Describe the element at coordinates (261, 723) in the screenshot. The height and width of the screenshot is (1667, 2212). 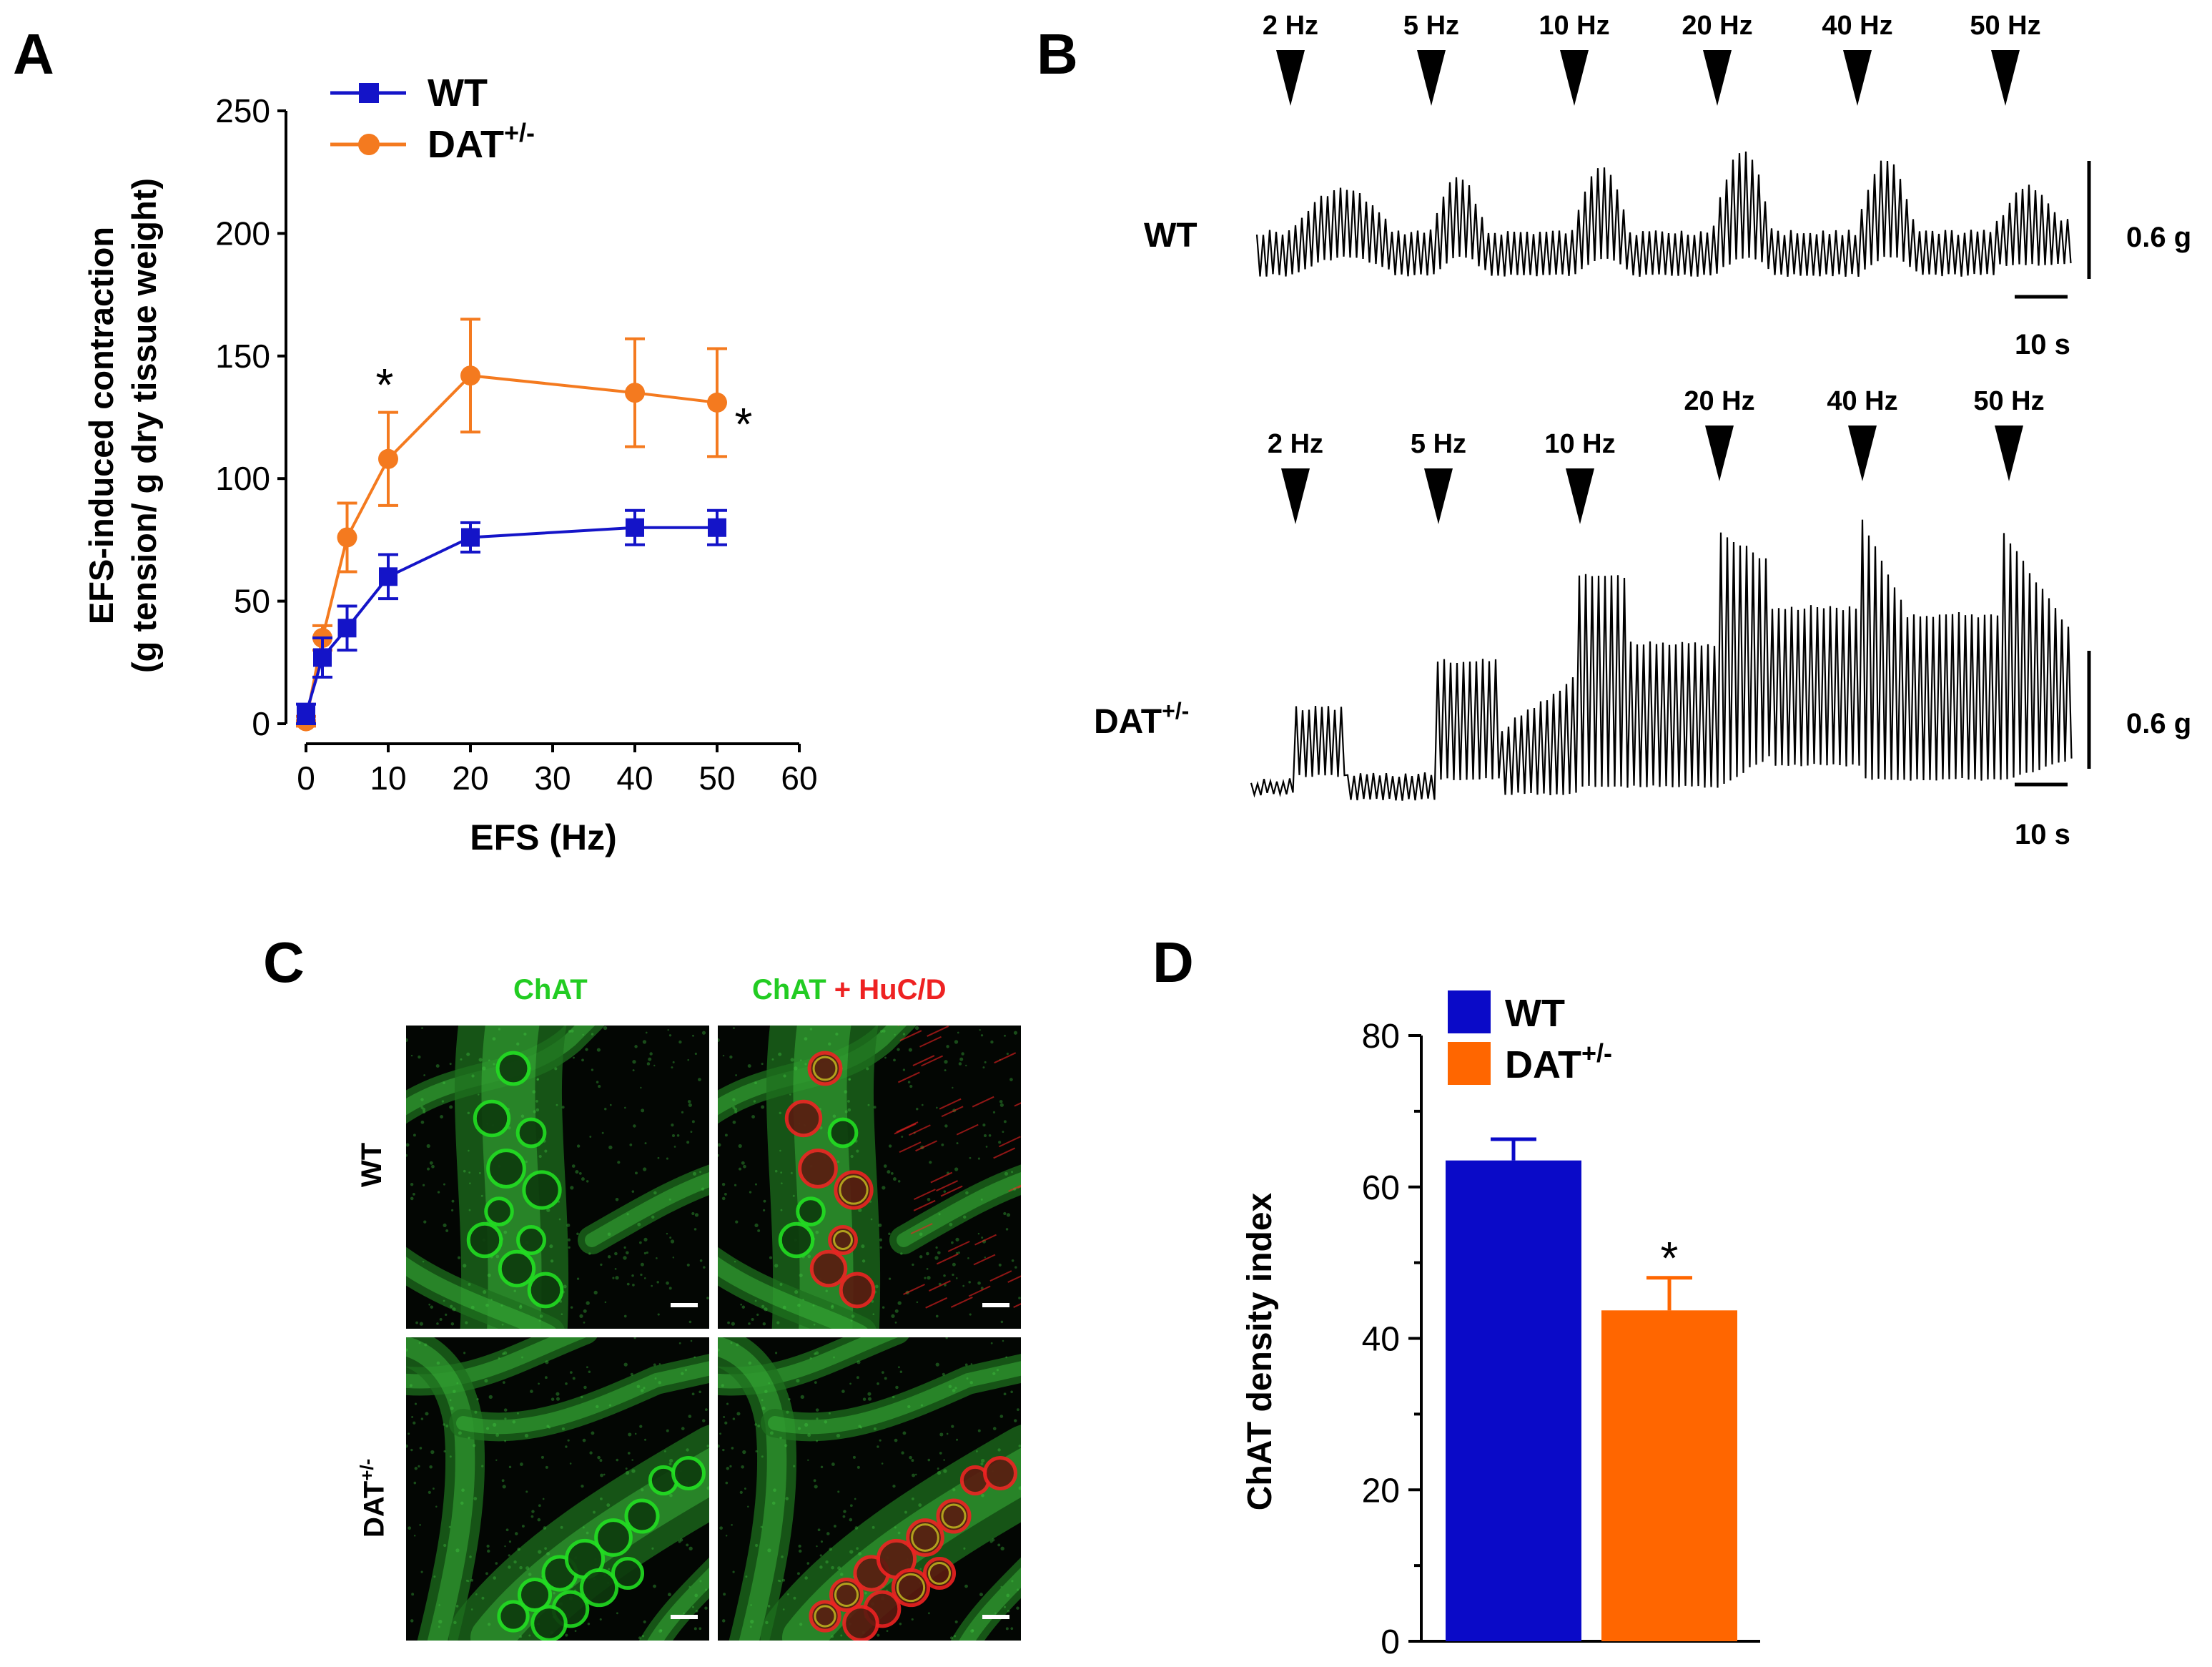
I see `y-tick-label: 0` at that location.